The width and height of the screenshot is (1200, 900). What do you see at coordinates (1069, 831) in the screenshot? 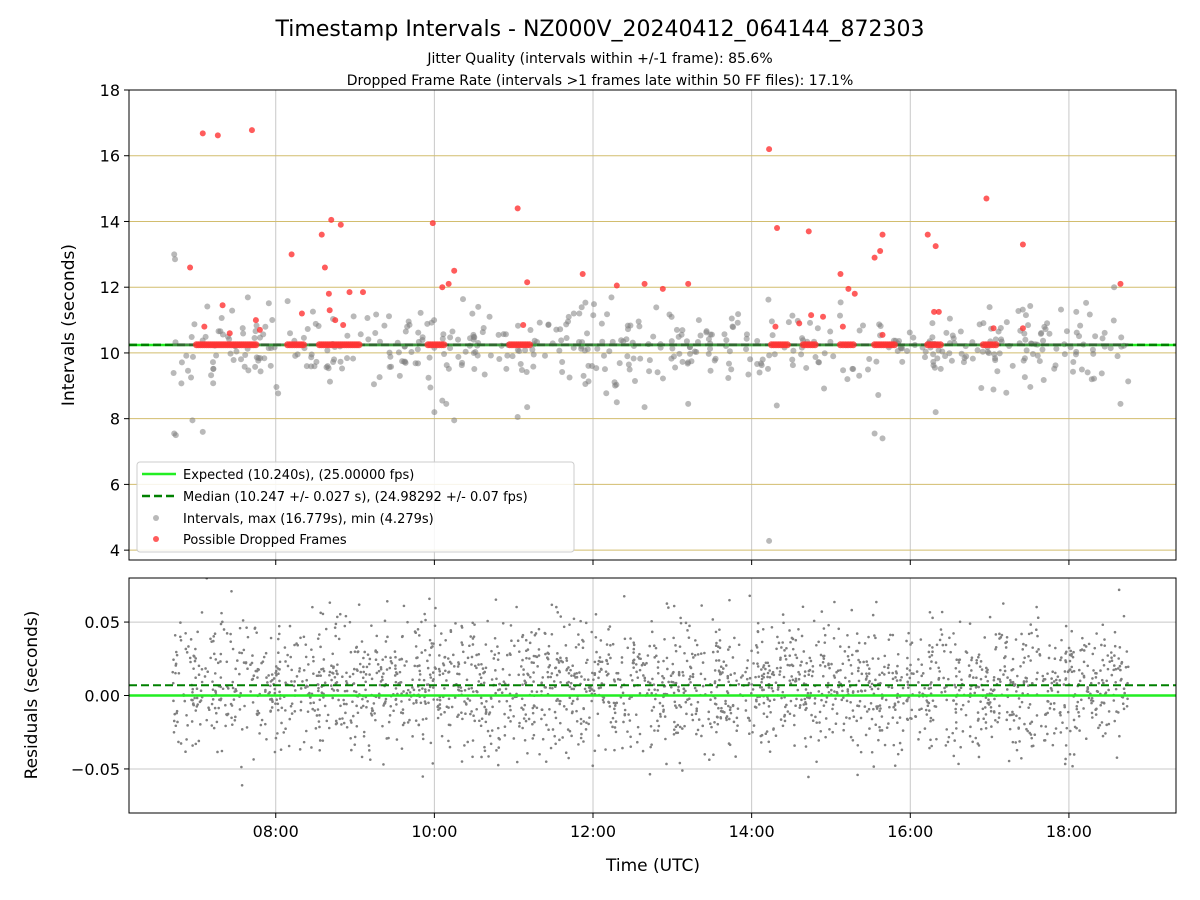
I see `xtick-label: 18:00` at bounding box center [1069, 831].